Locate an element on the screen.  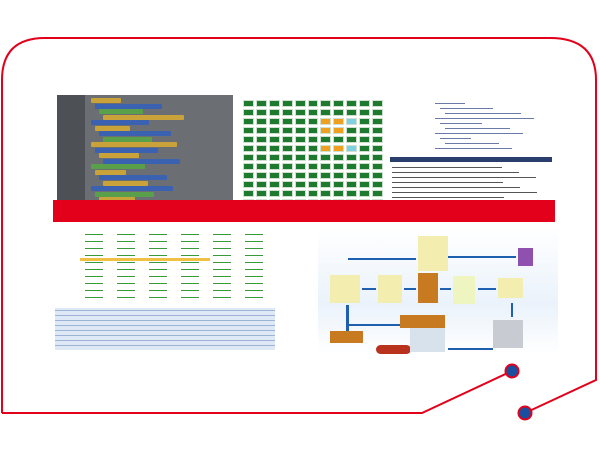
warehouse-flow-diagram is located at coordinates (438, 291).